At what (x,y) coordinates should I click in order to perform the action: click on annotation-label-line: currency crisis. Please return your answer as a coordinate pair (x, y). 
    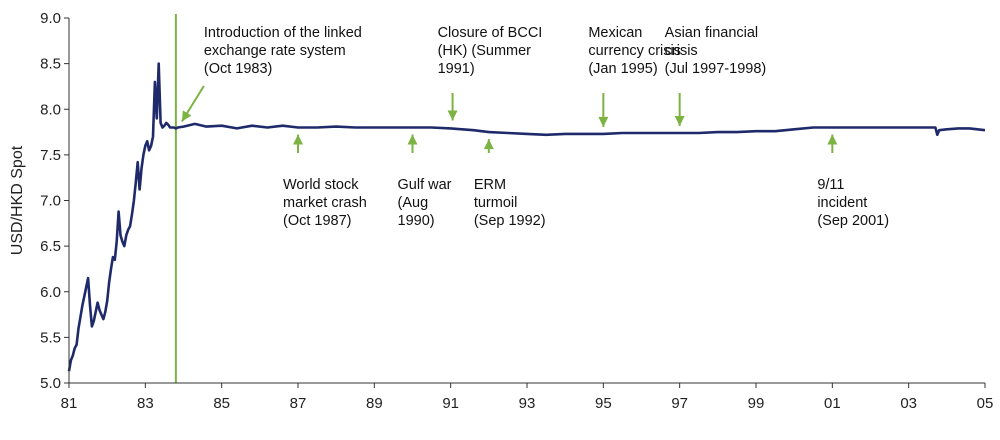
    Looking at the image, I should click on (634, 51).